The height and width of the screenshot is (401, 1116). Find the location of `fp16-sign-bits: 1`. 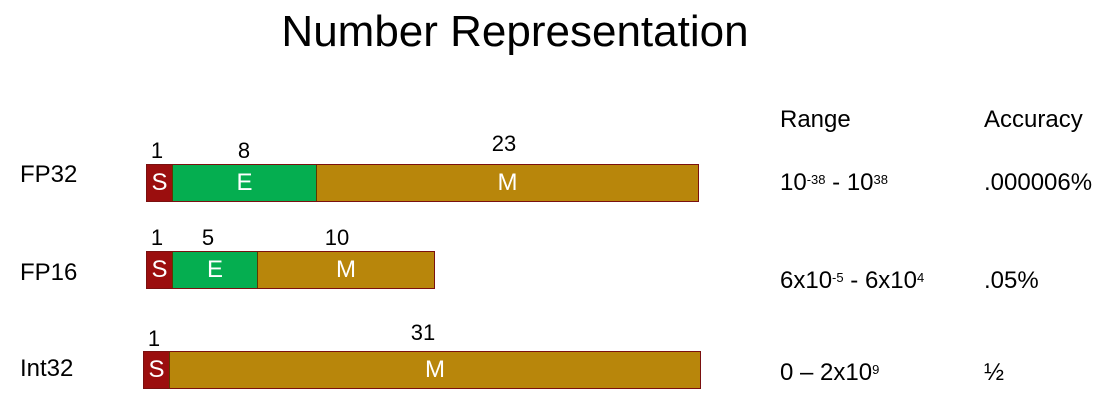

fp16-sign-bits: 1 is located at coordinates (157, 237).